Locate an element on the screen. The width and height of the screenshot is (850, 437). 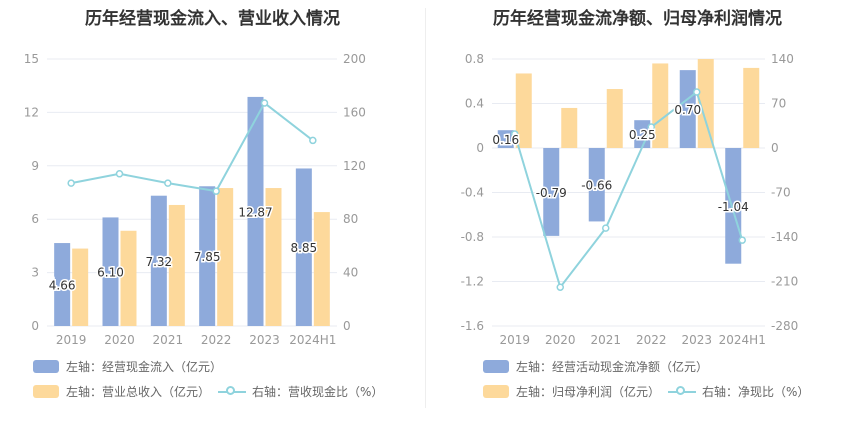
right-legend-bar1: 左轴：经营活动现金流净额（亿元） is located at coordinates (595, 366).